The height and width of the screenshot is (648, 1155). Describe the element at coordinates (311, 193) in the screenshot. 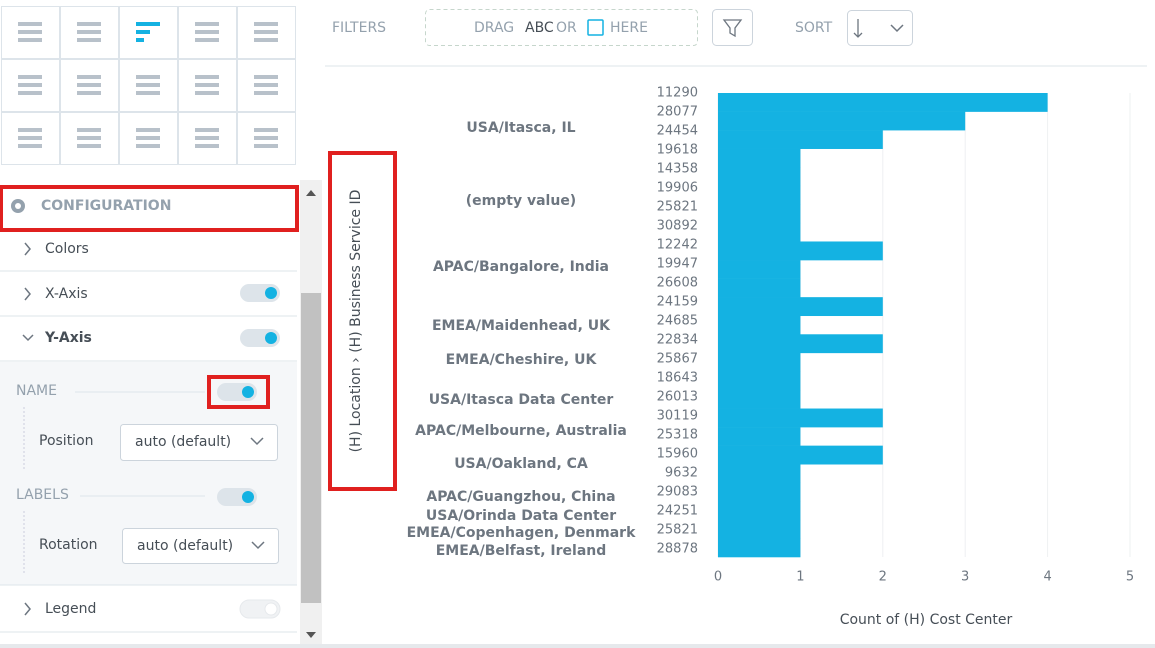

I see `scroll-up` at that location.